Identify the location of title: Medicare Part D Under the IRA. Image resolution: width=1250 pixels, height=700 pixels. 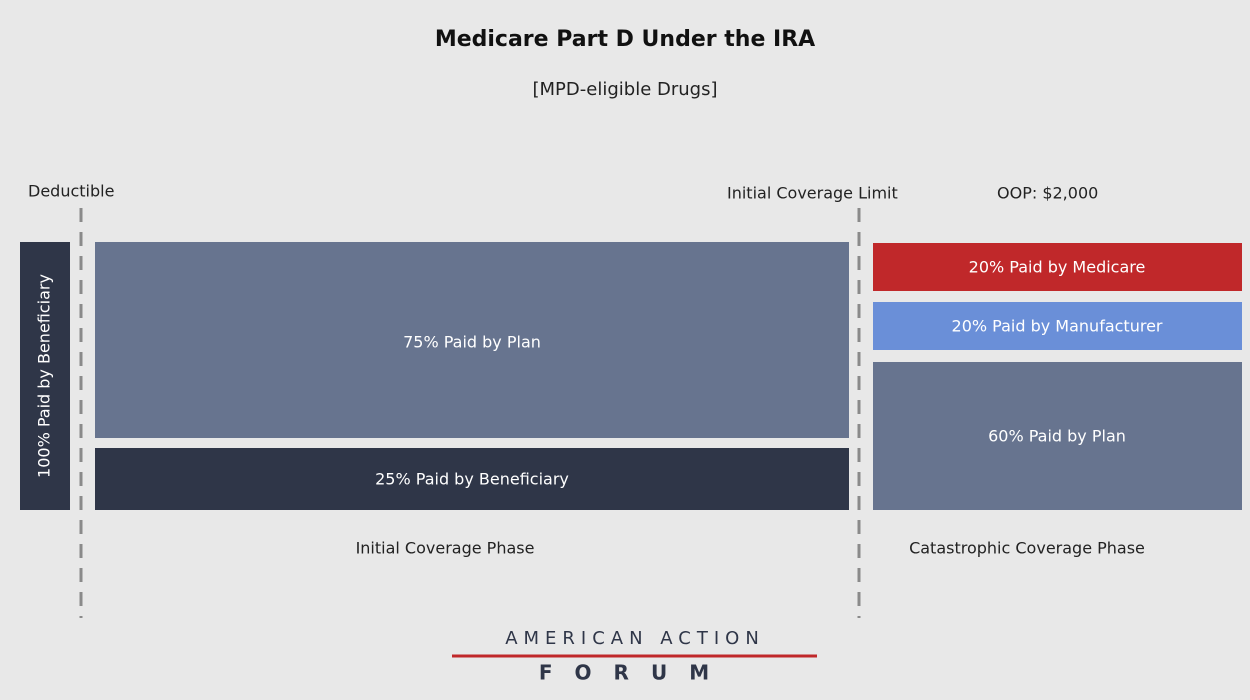
(625, 39).